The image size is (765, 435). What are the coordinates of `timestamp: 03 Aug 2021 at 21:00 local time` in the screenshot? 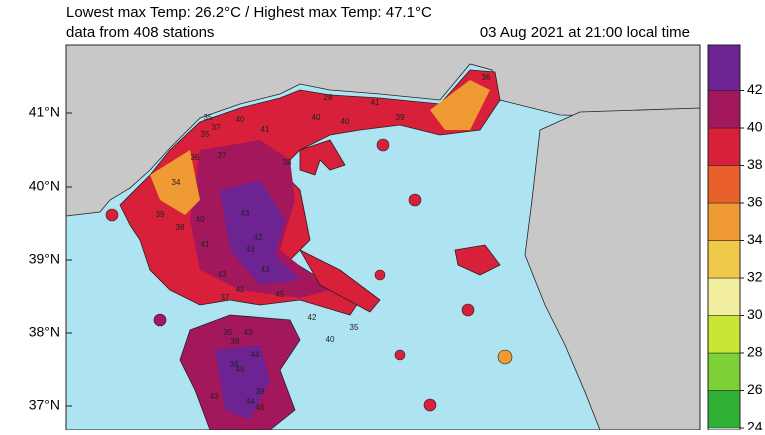 It's located at (585, 32).